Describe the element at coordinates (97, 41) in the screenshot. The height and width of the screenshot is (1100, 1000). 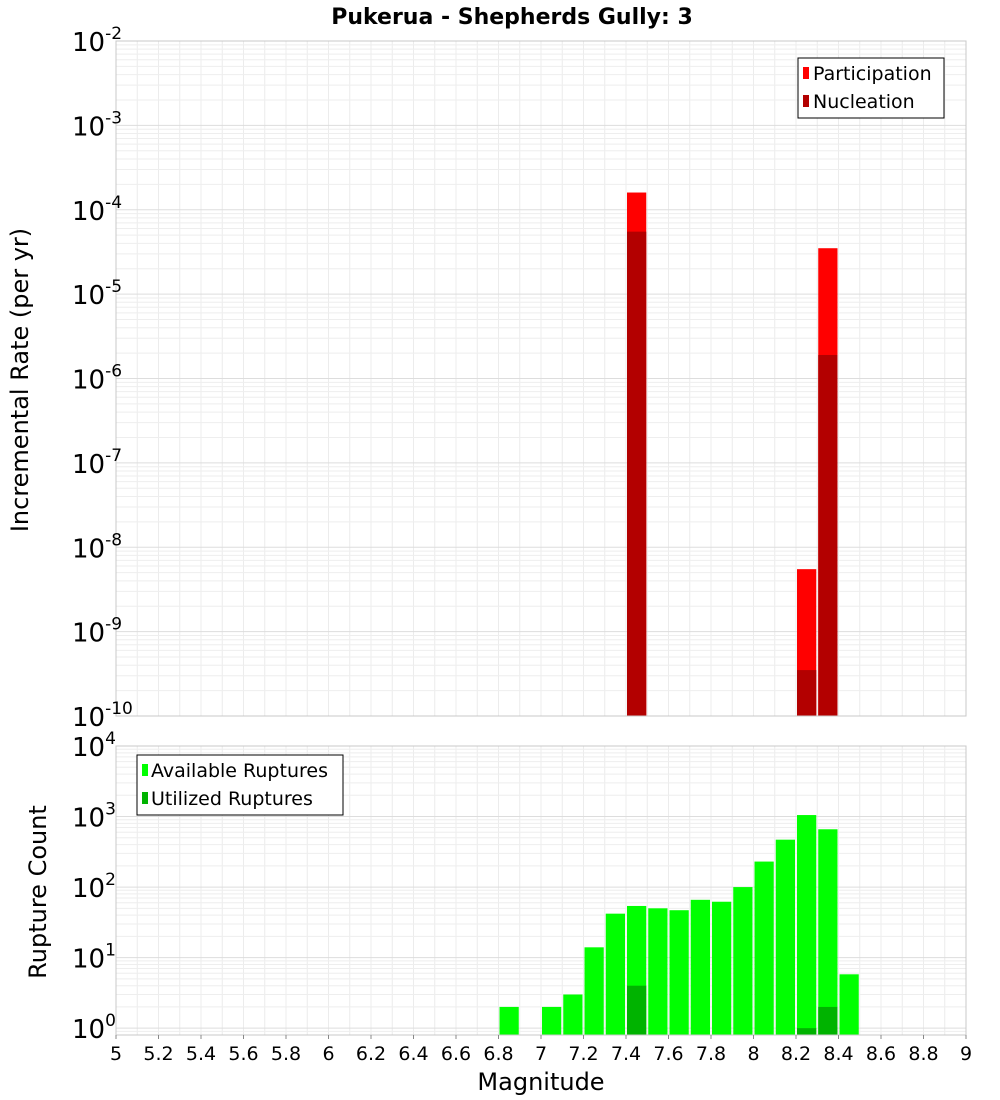
I see `top-y-tick-label: 10⁻²` at that location.